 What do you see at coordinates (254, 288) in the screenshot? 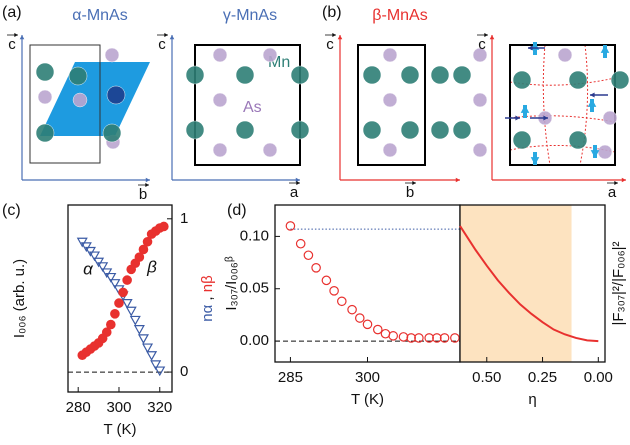
I see `y-tick-label: 0.05` at bounding box center [254, 288].